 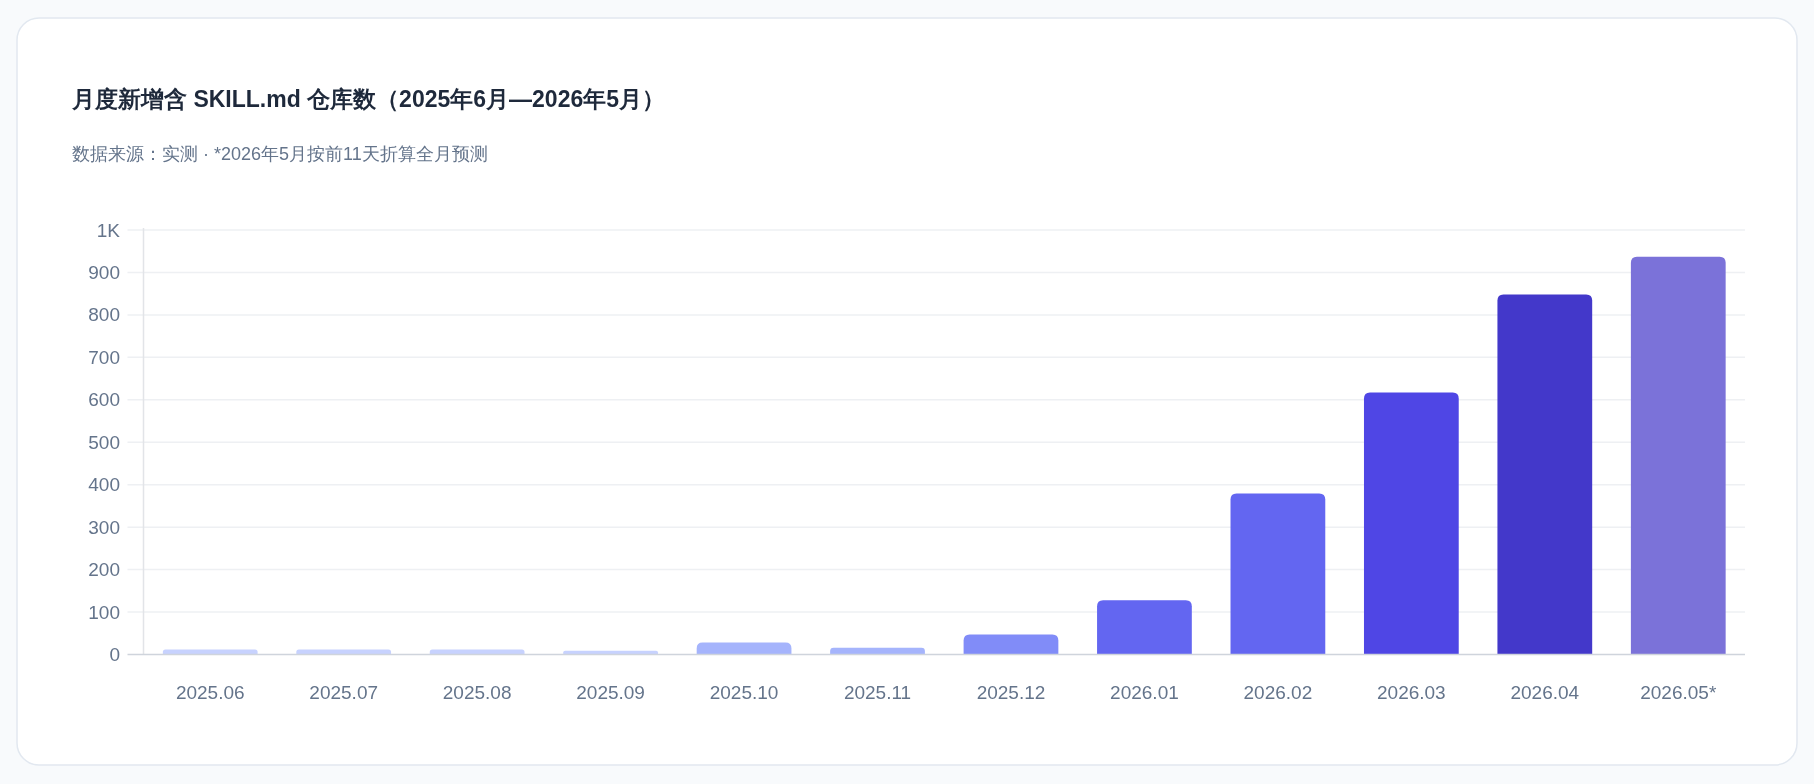 What do you see at coordinates (369, 99) in the screenshot?
I see `title: 月度新增含 SKILL.md 仓库数（2025年6月—2026年5月）` at bounding box center [369, 99].